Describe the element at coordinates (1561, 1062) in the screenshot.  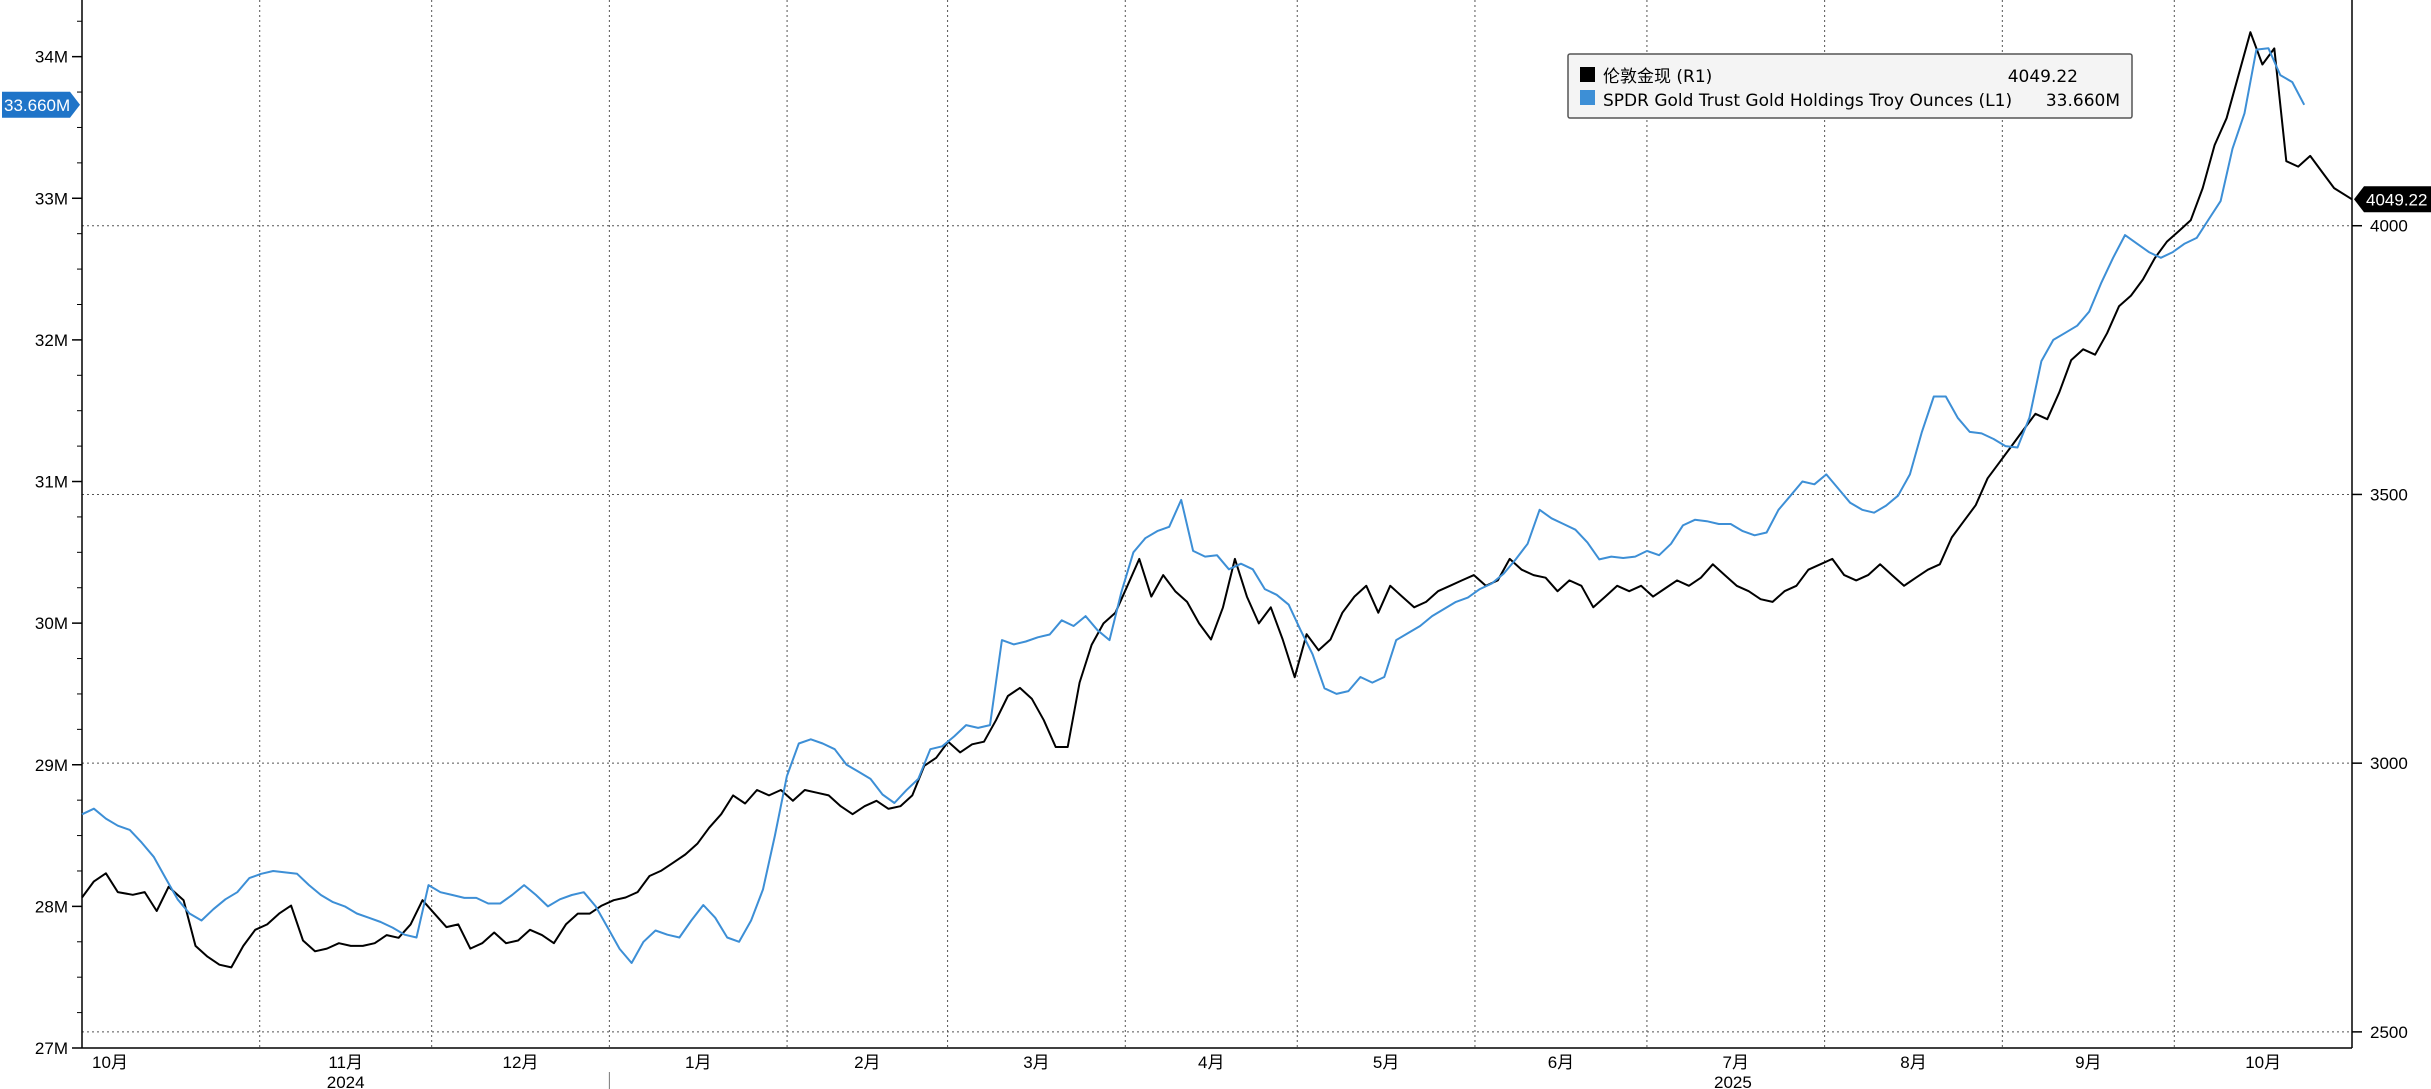
I see `x-tick-label: 6月` at that location.